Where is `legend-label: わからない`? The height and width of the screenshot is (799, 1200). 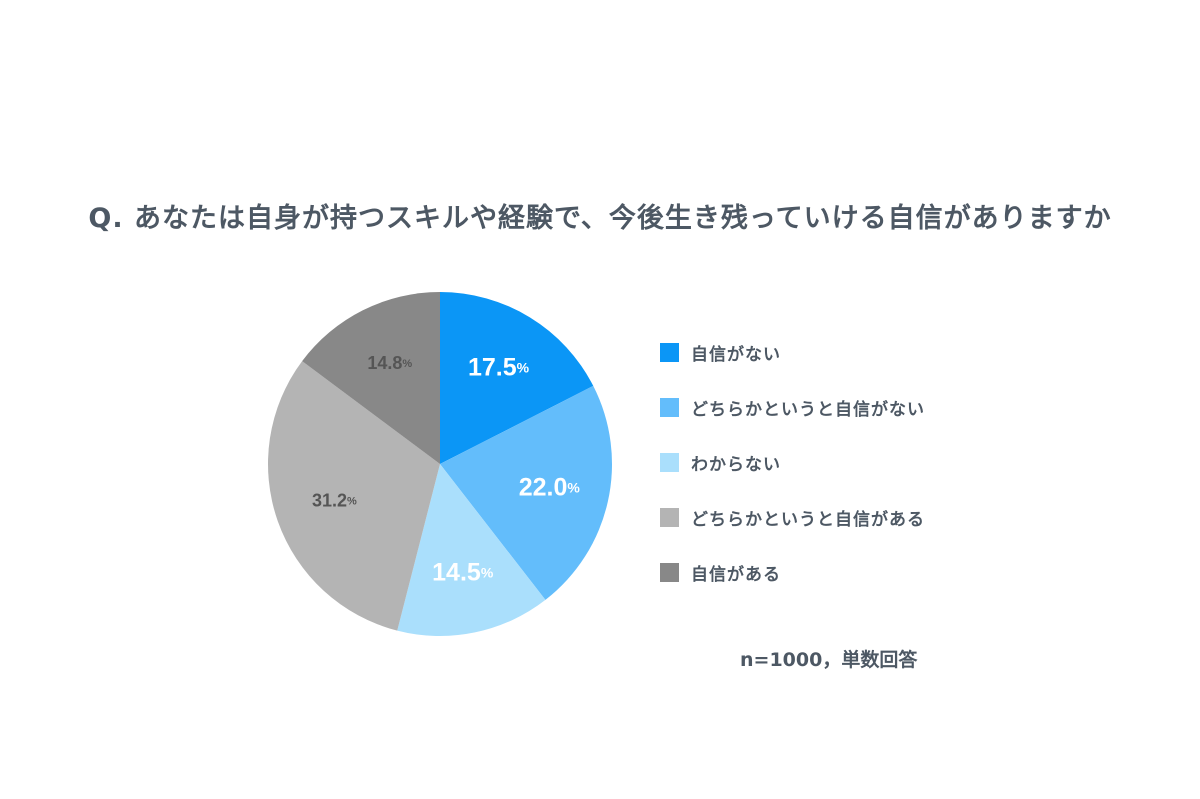
legend-label: わからない is located at coordinates (736, 464).